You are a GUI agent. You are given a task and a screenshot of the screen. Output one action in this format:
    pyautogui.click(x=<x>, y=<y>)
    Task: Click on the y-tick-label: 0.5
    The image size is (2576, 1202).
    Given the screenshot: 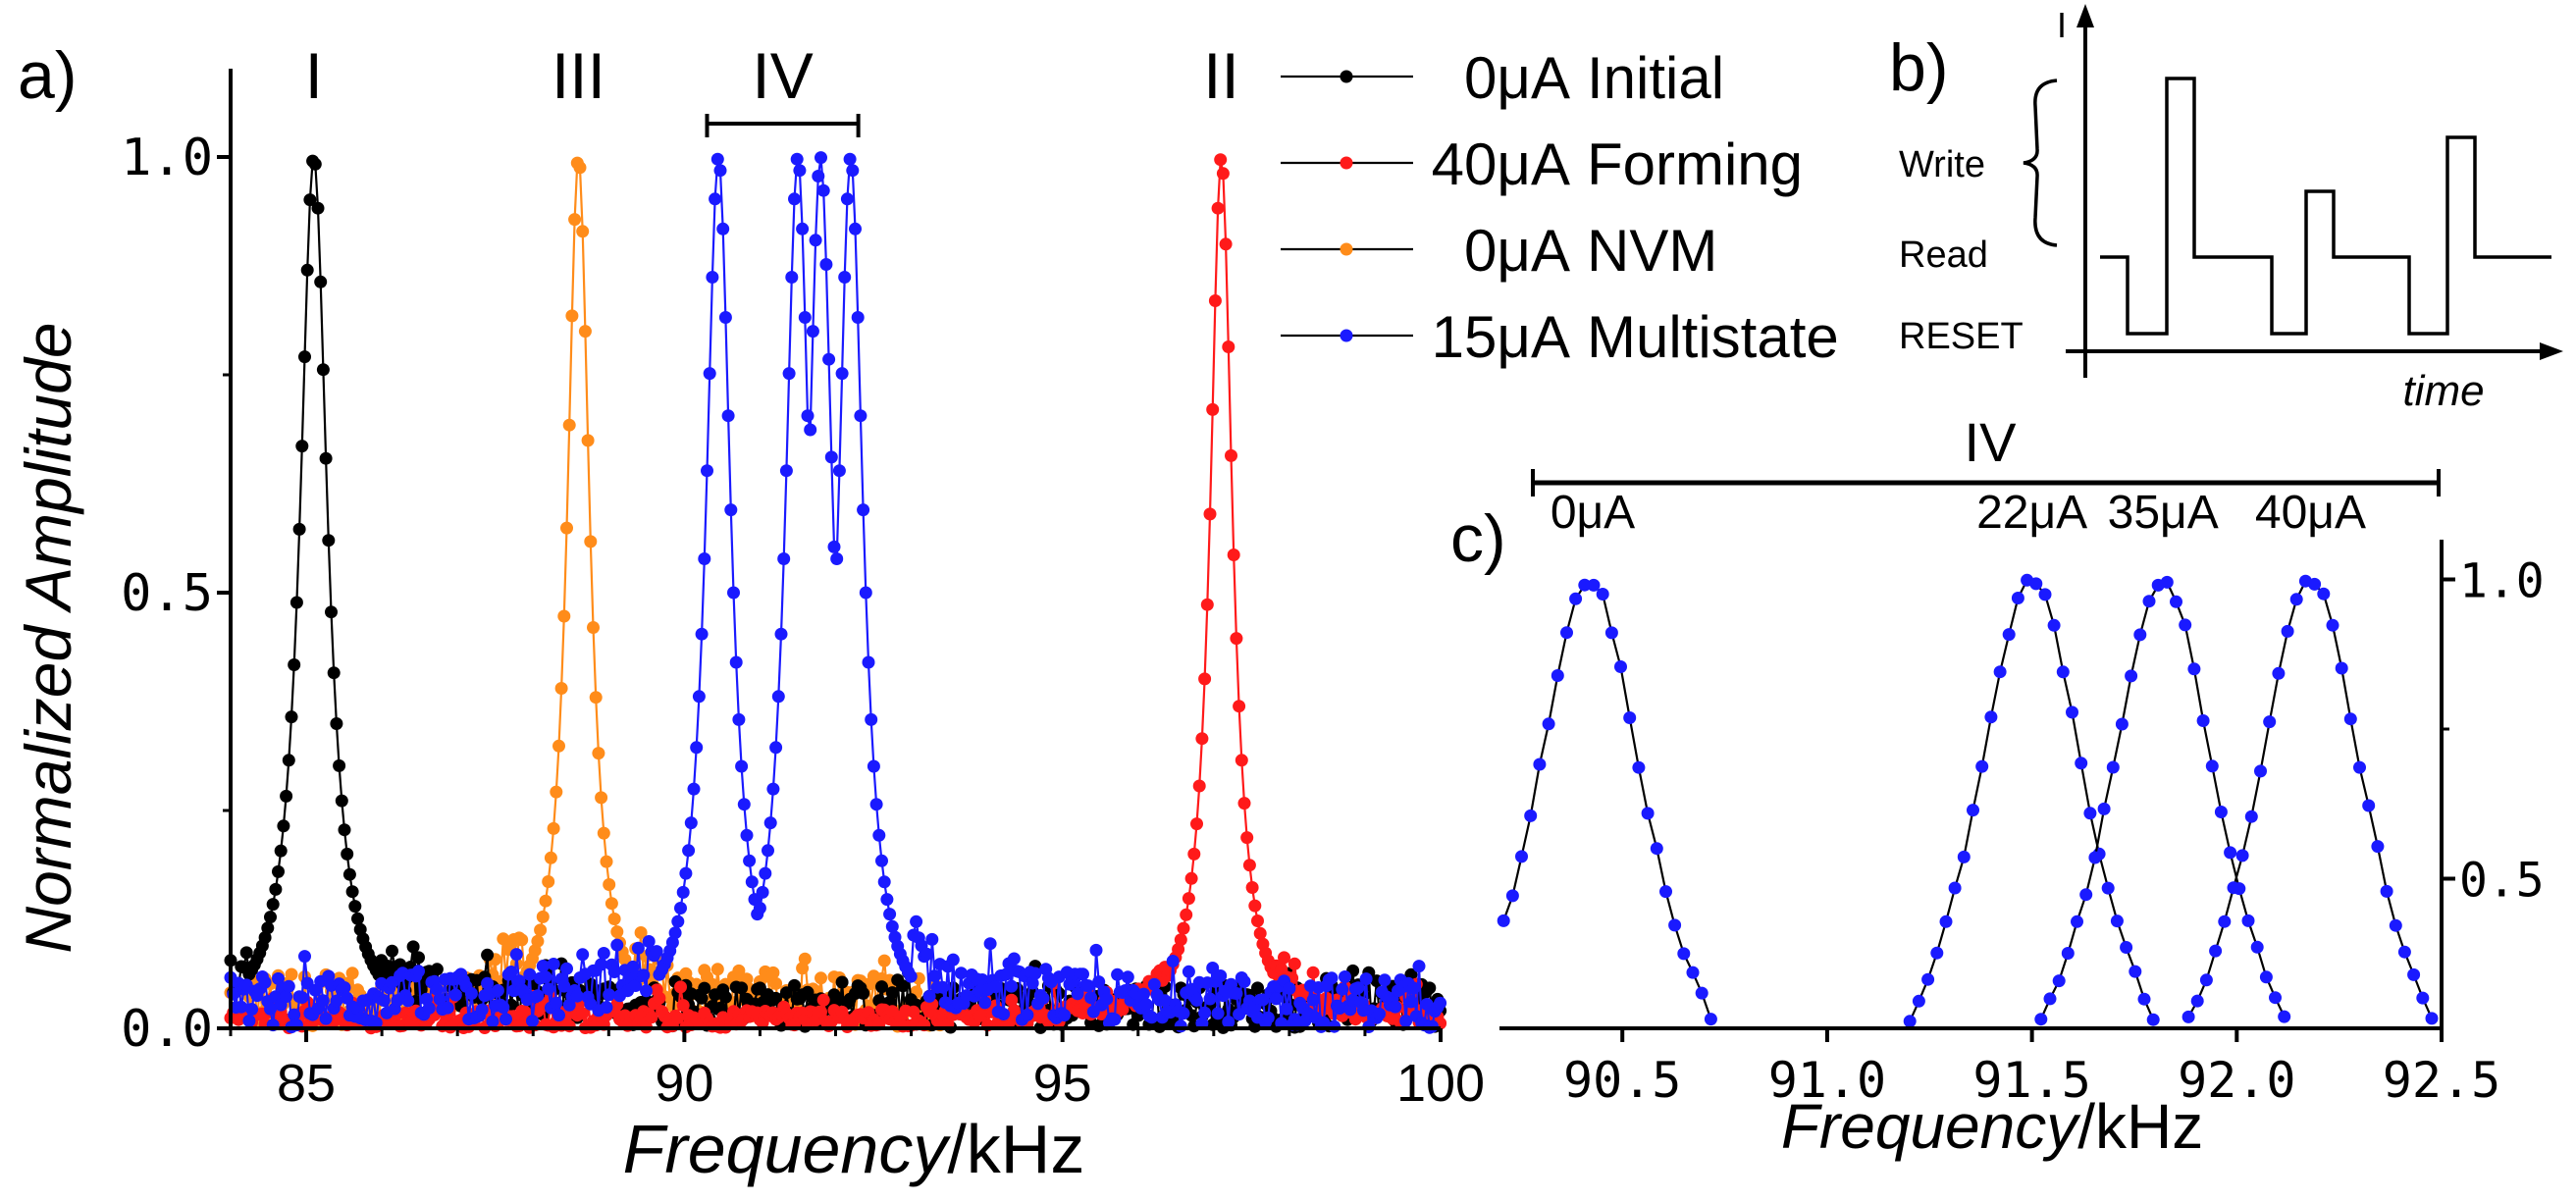 What is the action you would take?
    pyautogui.click(x=167, y=593)
    